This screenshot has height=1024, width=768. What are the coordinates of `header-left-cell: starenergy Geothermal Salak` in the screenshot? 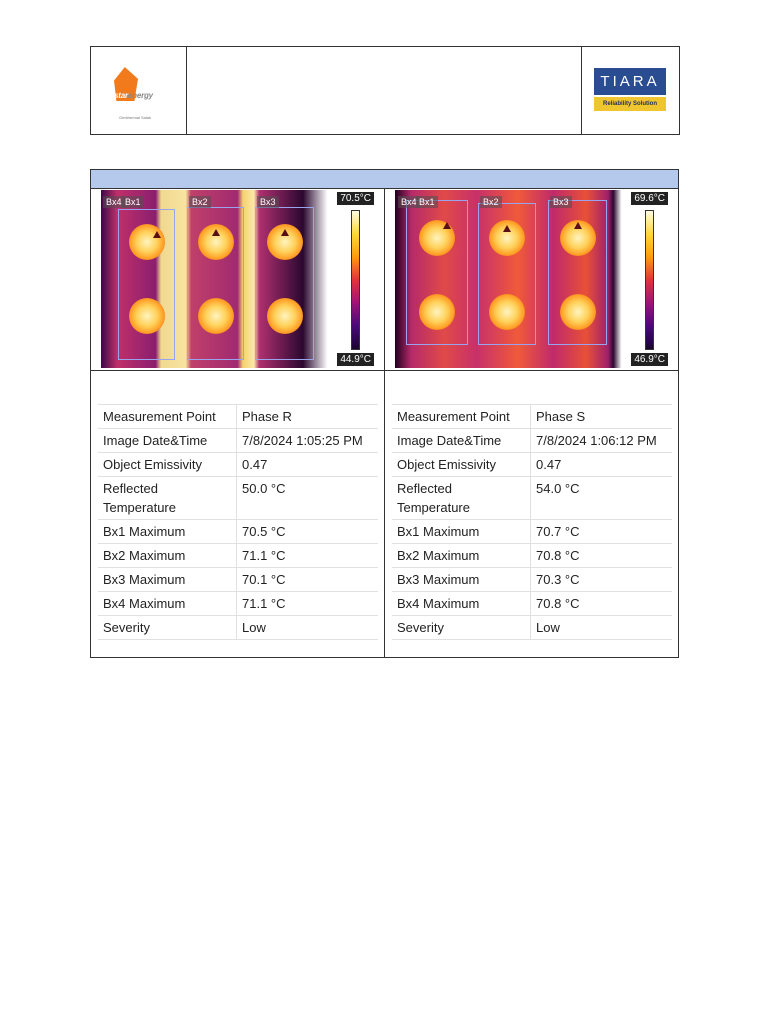 It's located at (139, 90).